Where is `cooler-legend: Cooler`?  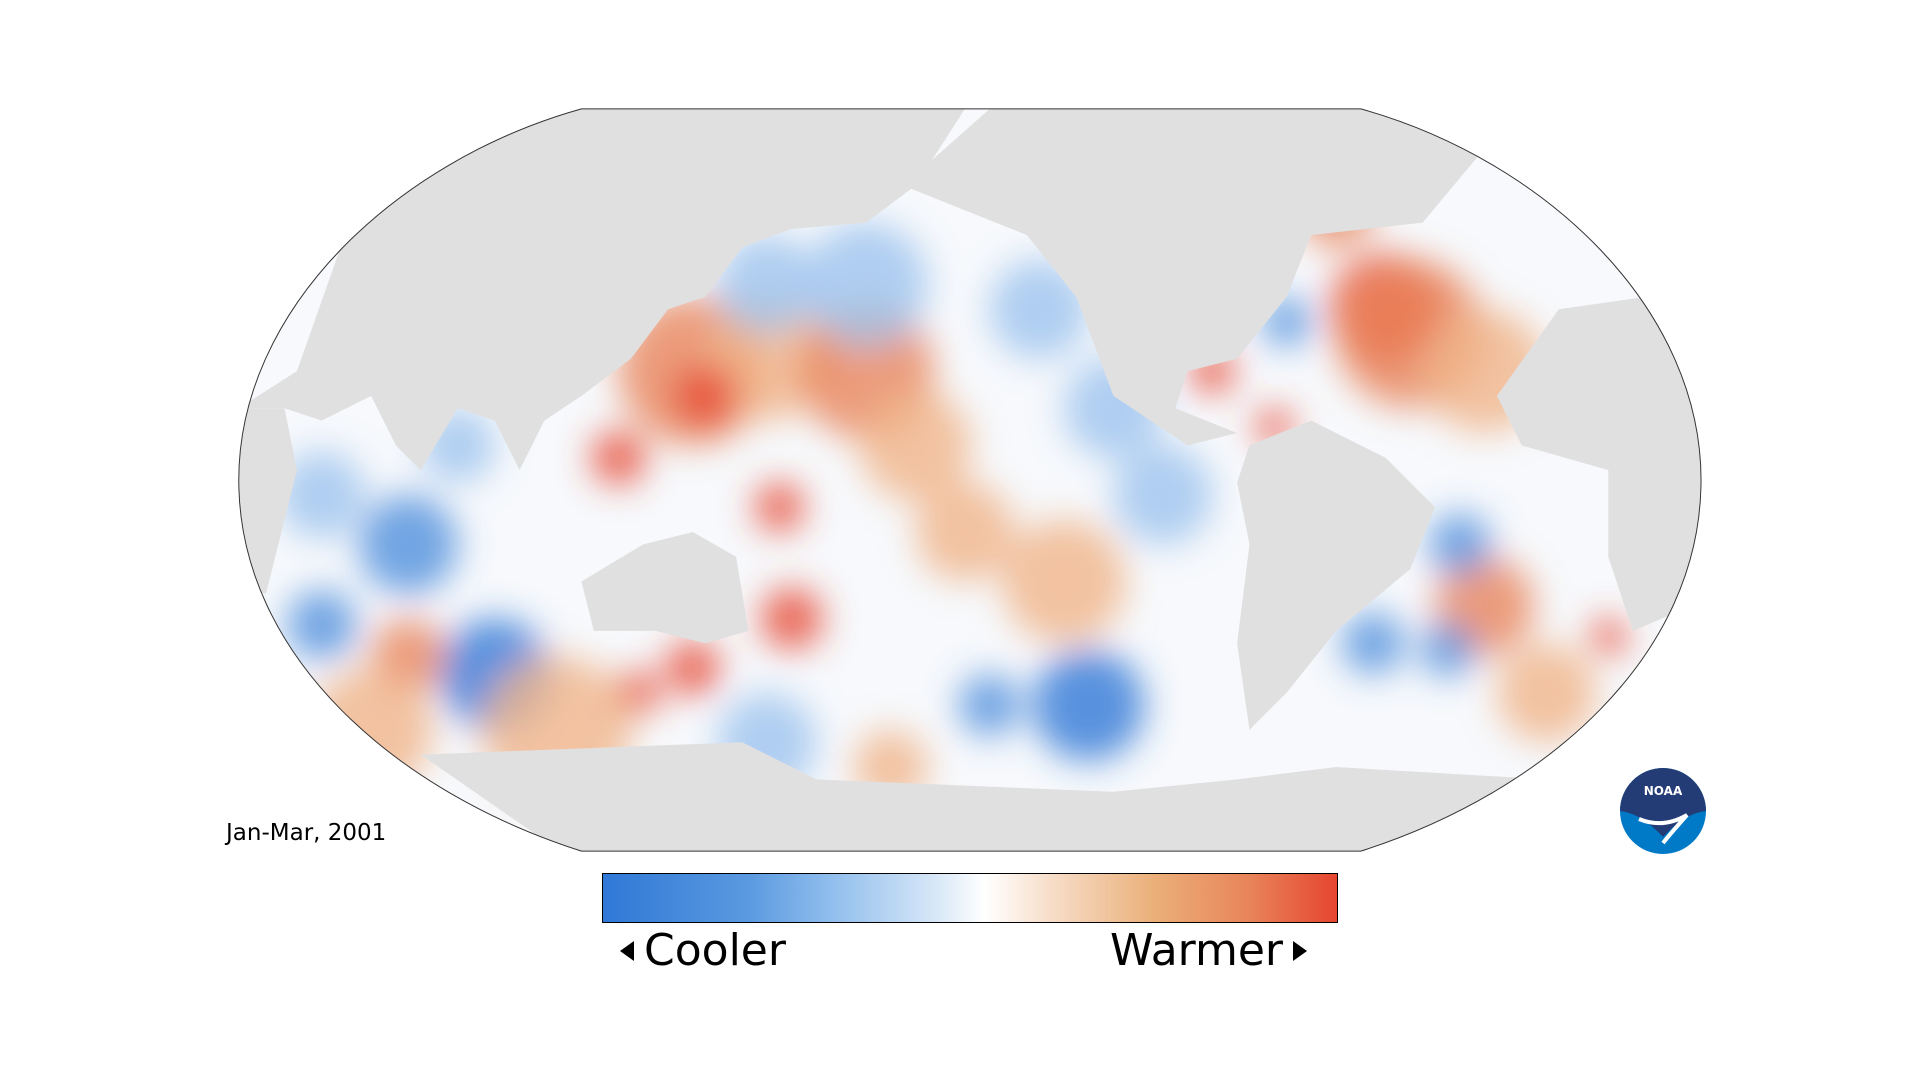 cooler-legend: Cooler is located at coordinates (703, 950).